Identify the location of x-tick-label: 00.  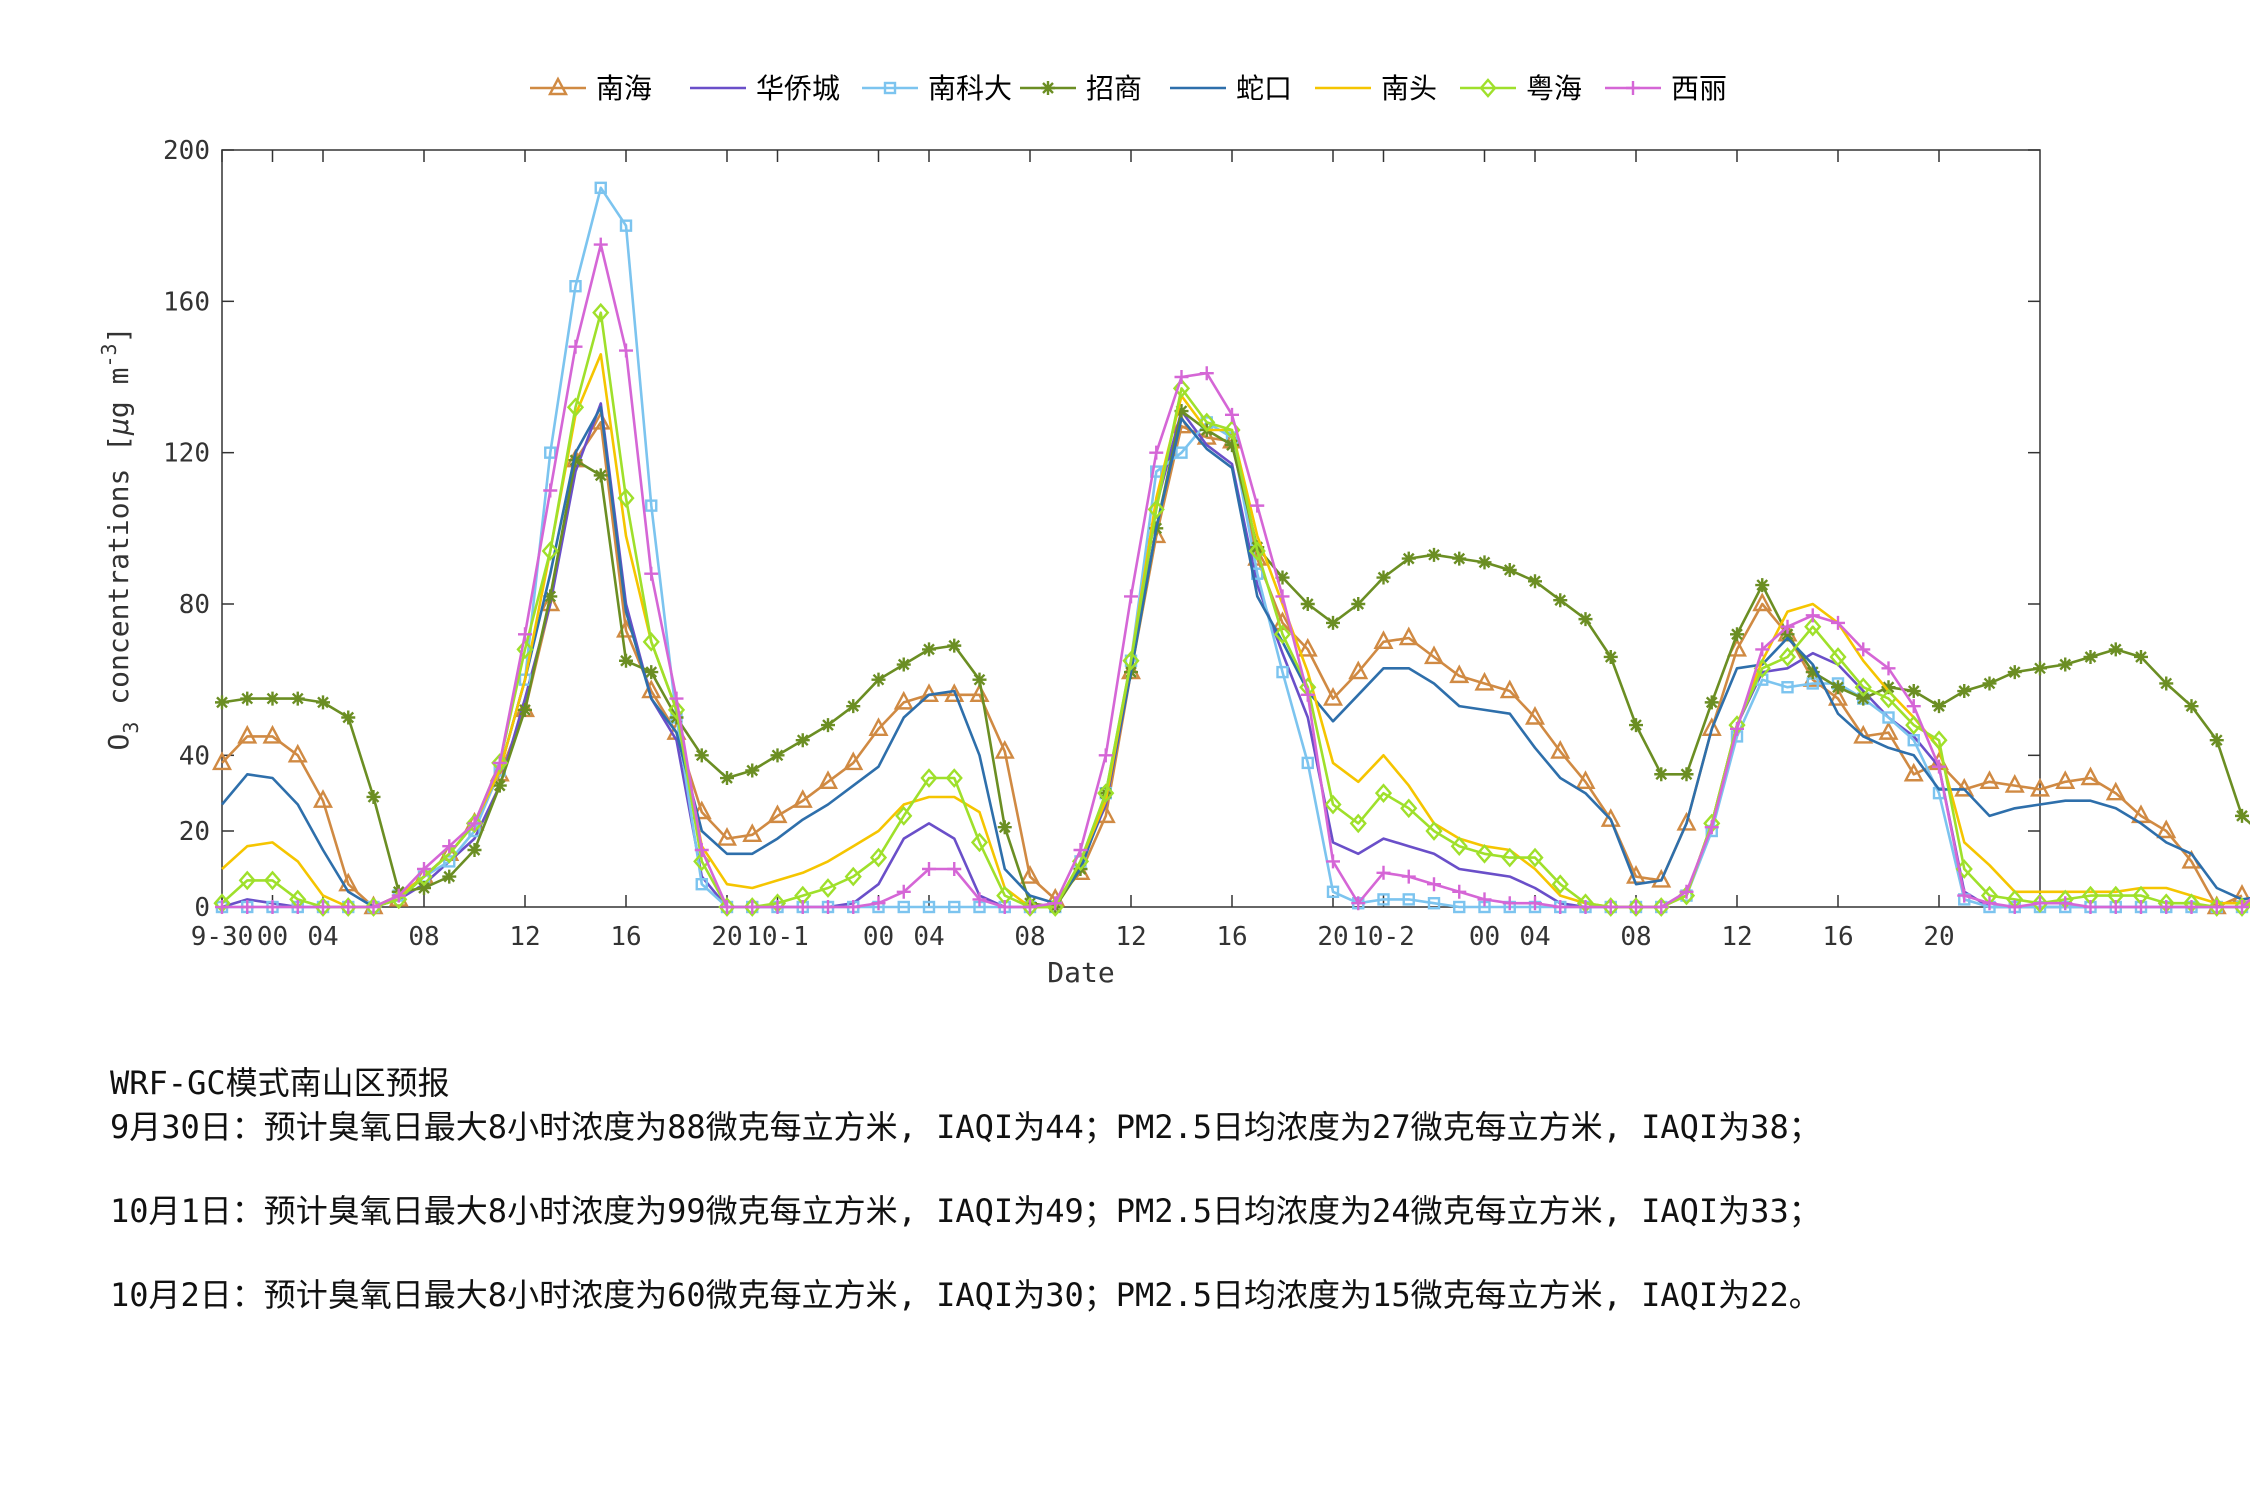
(272, 937).